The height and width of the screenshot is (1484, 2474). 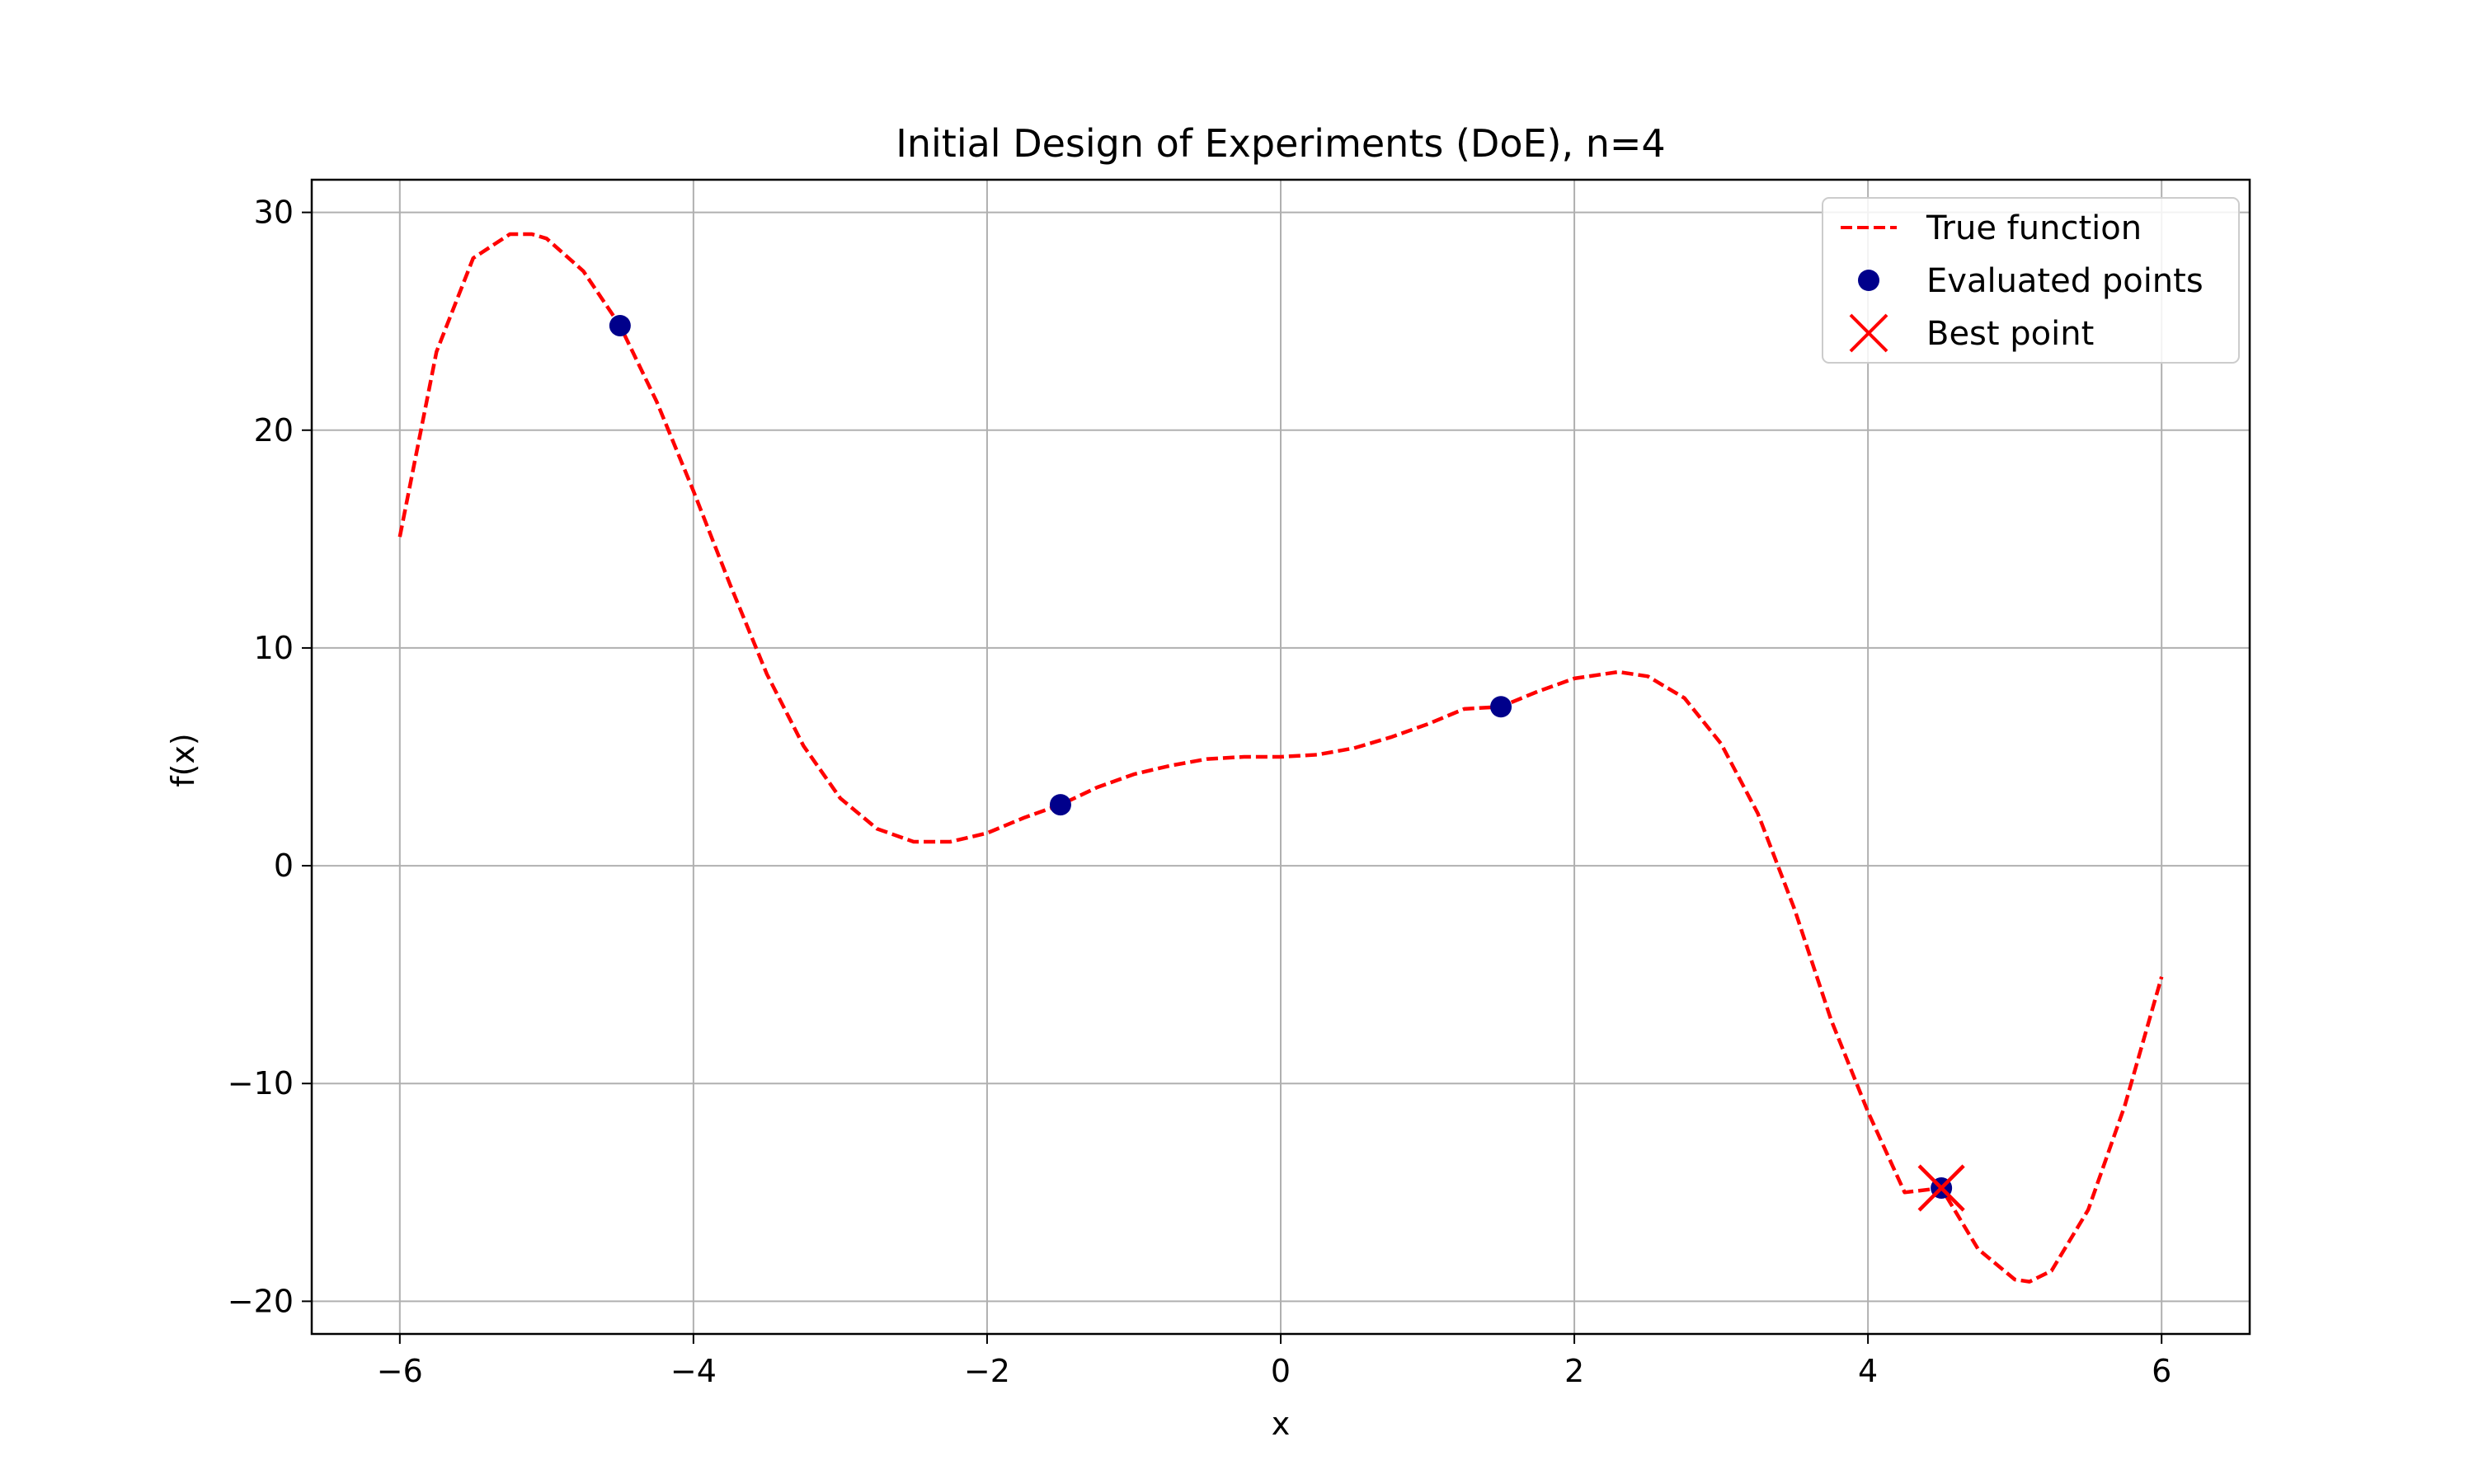 What do you see at coordinates (1574, 1371) in the screenshot?
I see `x-tick-label: 2` at bounding box center [1574, 1371].